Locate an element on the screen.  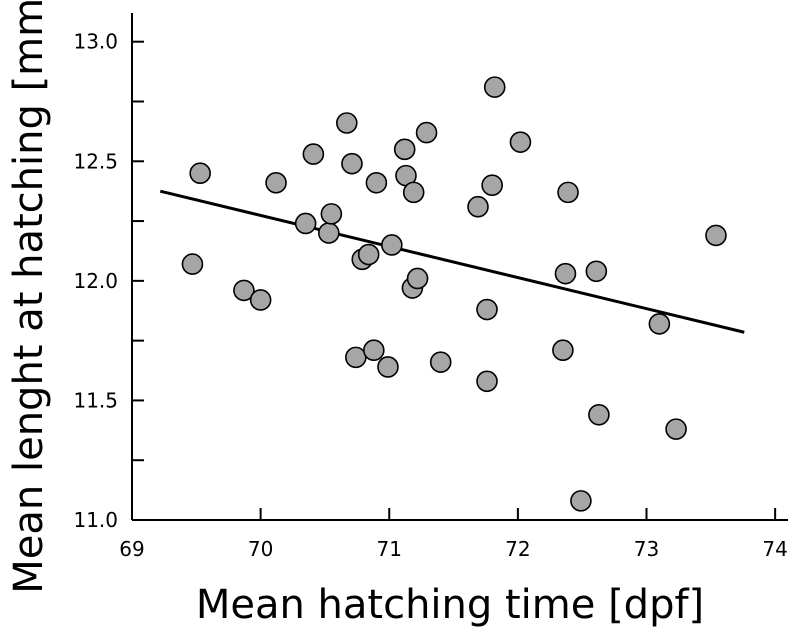
x-tick-label: 73 is located at coordinates (646, 549).